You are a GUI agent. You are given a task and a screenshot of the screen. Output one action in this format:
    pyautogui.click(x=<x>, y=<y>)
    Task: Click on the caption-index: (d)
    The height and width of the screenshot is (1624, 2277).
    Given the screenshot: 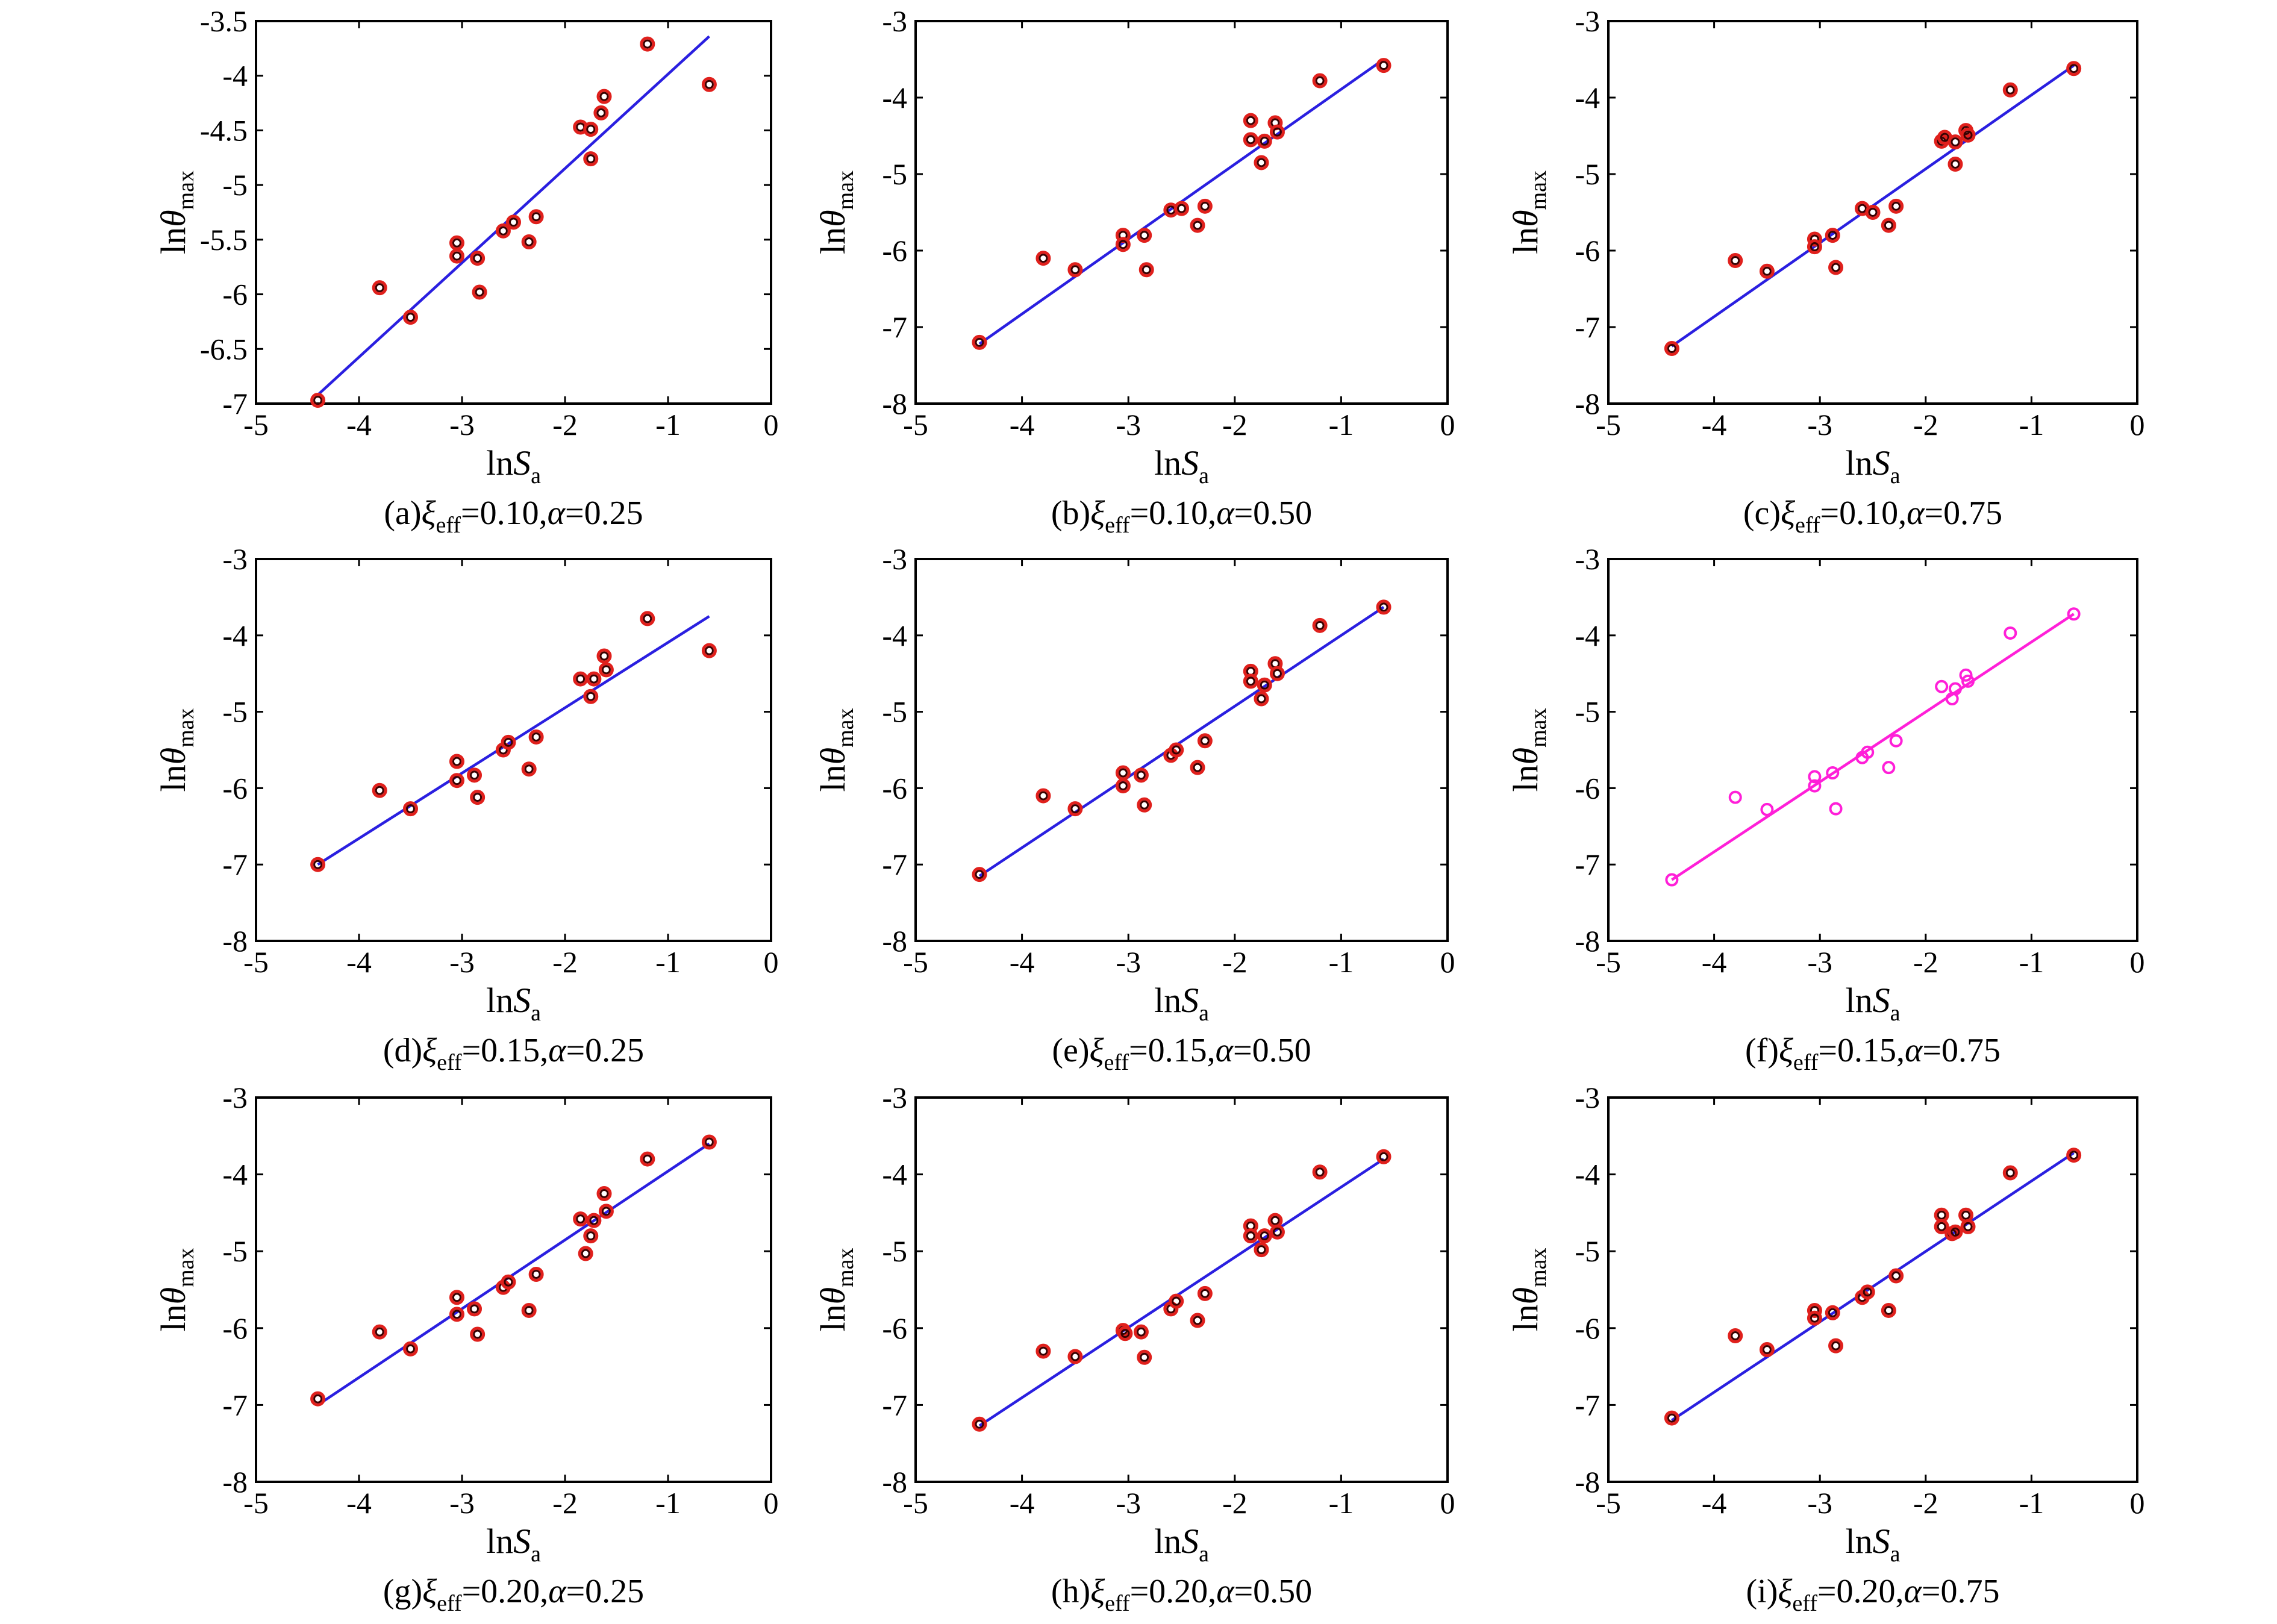 What is the action you would take?
    pyautogui.click(x=402, y=1050)
    